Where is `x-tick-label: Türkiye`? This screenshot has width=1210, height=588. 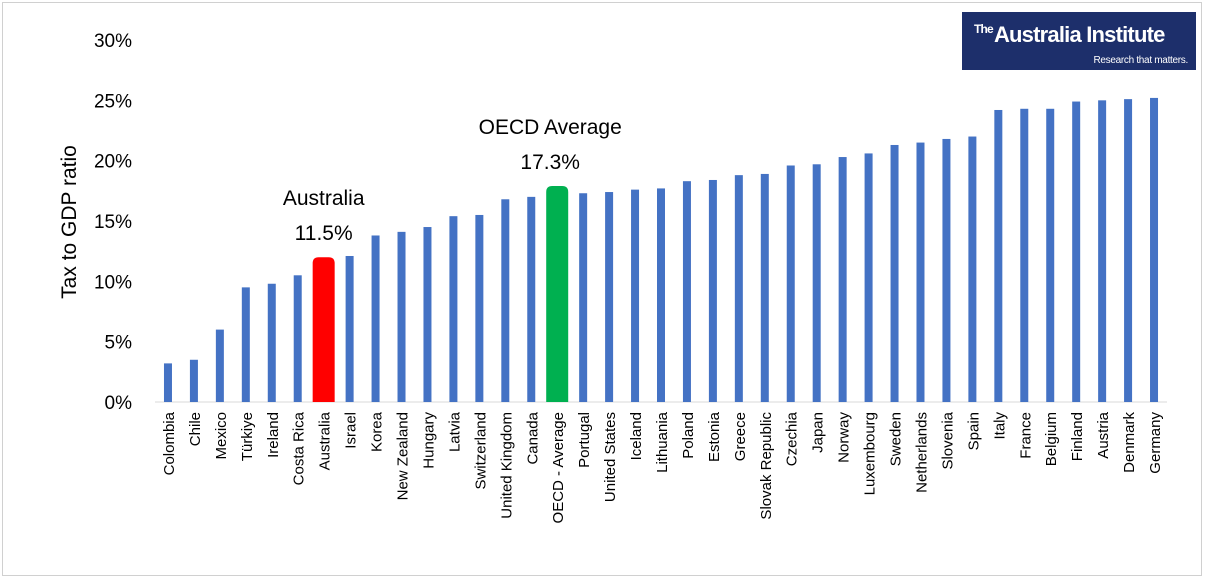 x-tick-label: Türkiye is located at coordinates (247, 436).